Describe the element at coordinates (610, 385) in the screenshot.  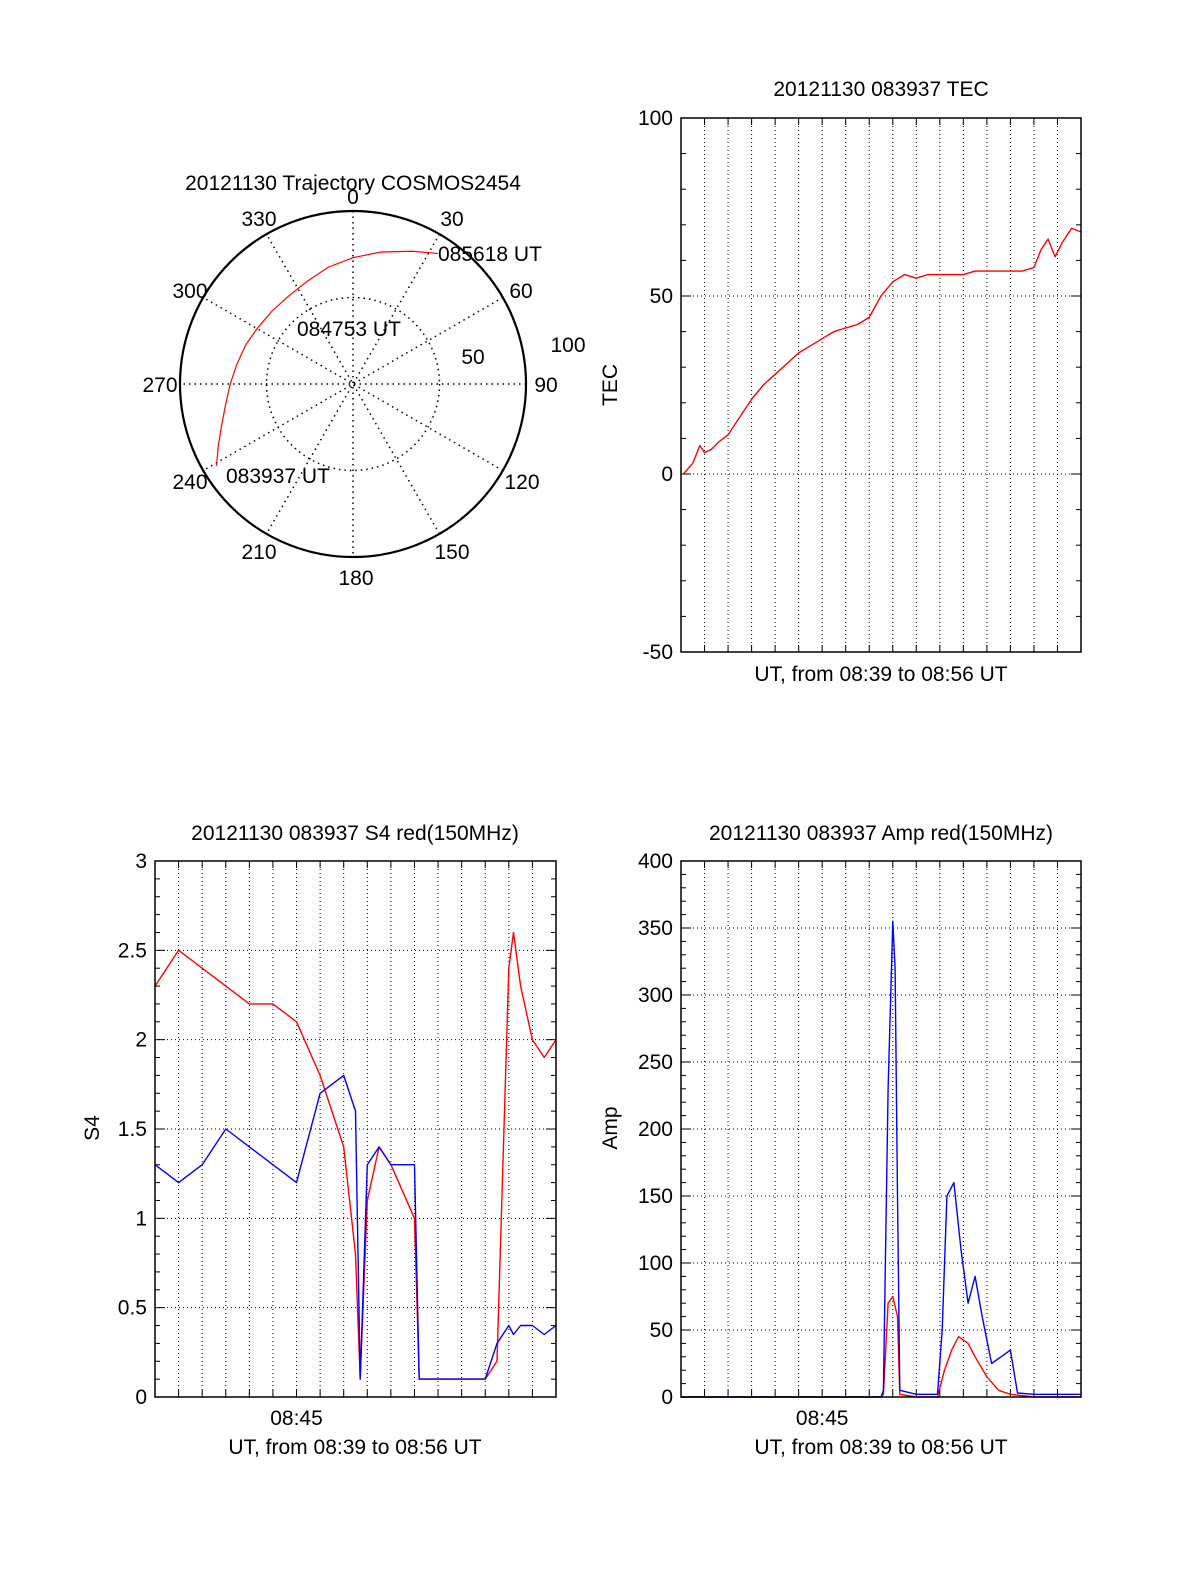
I see `tec-ylabel: TEC` at that location.